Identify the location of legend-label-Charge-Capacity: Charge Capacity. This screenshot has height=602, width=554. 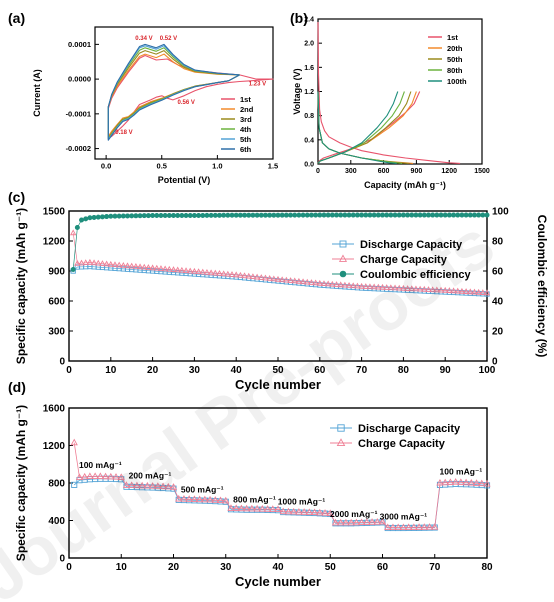
(404, 260).